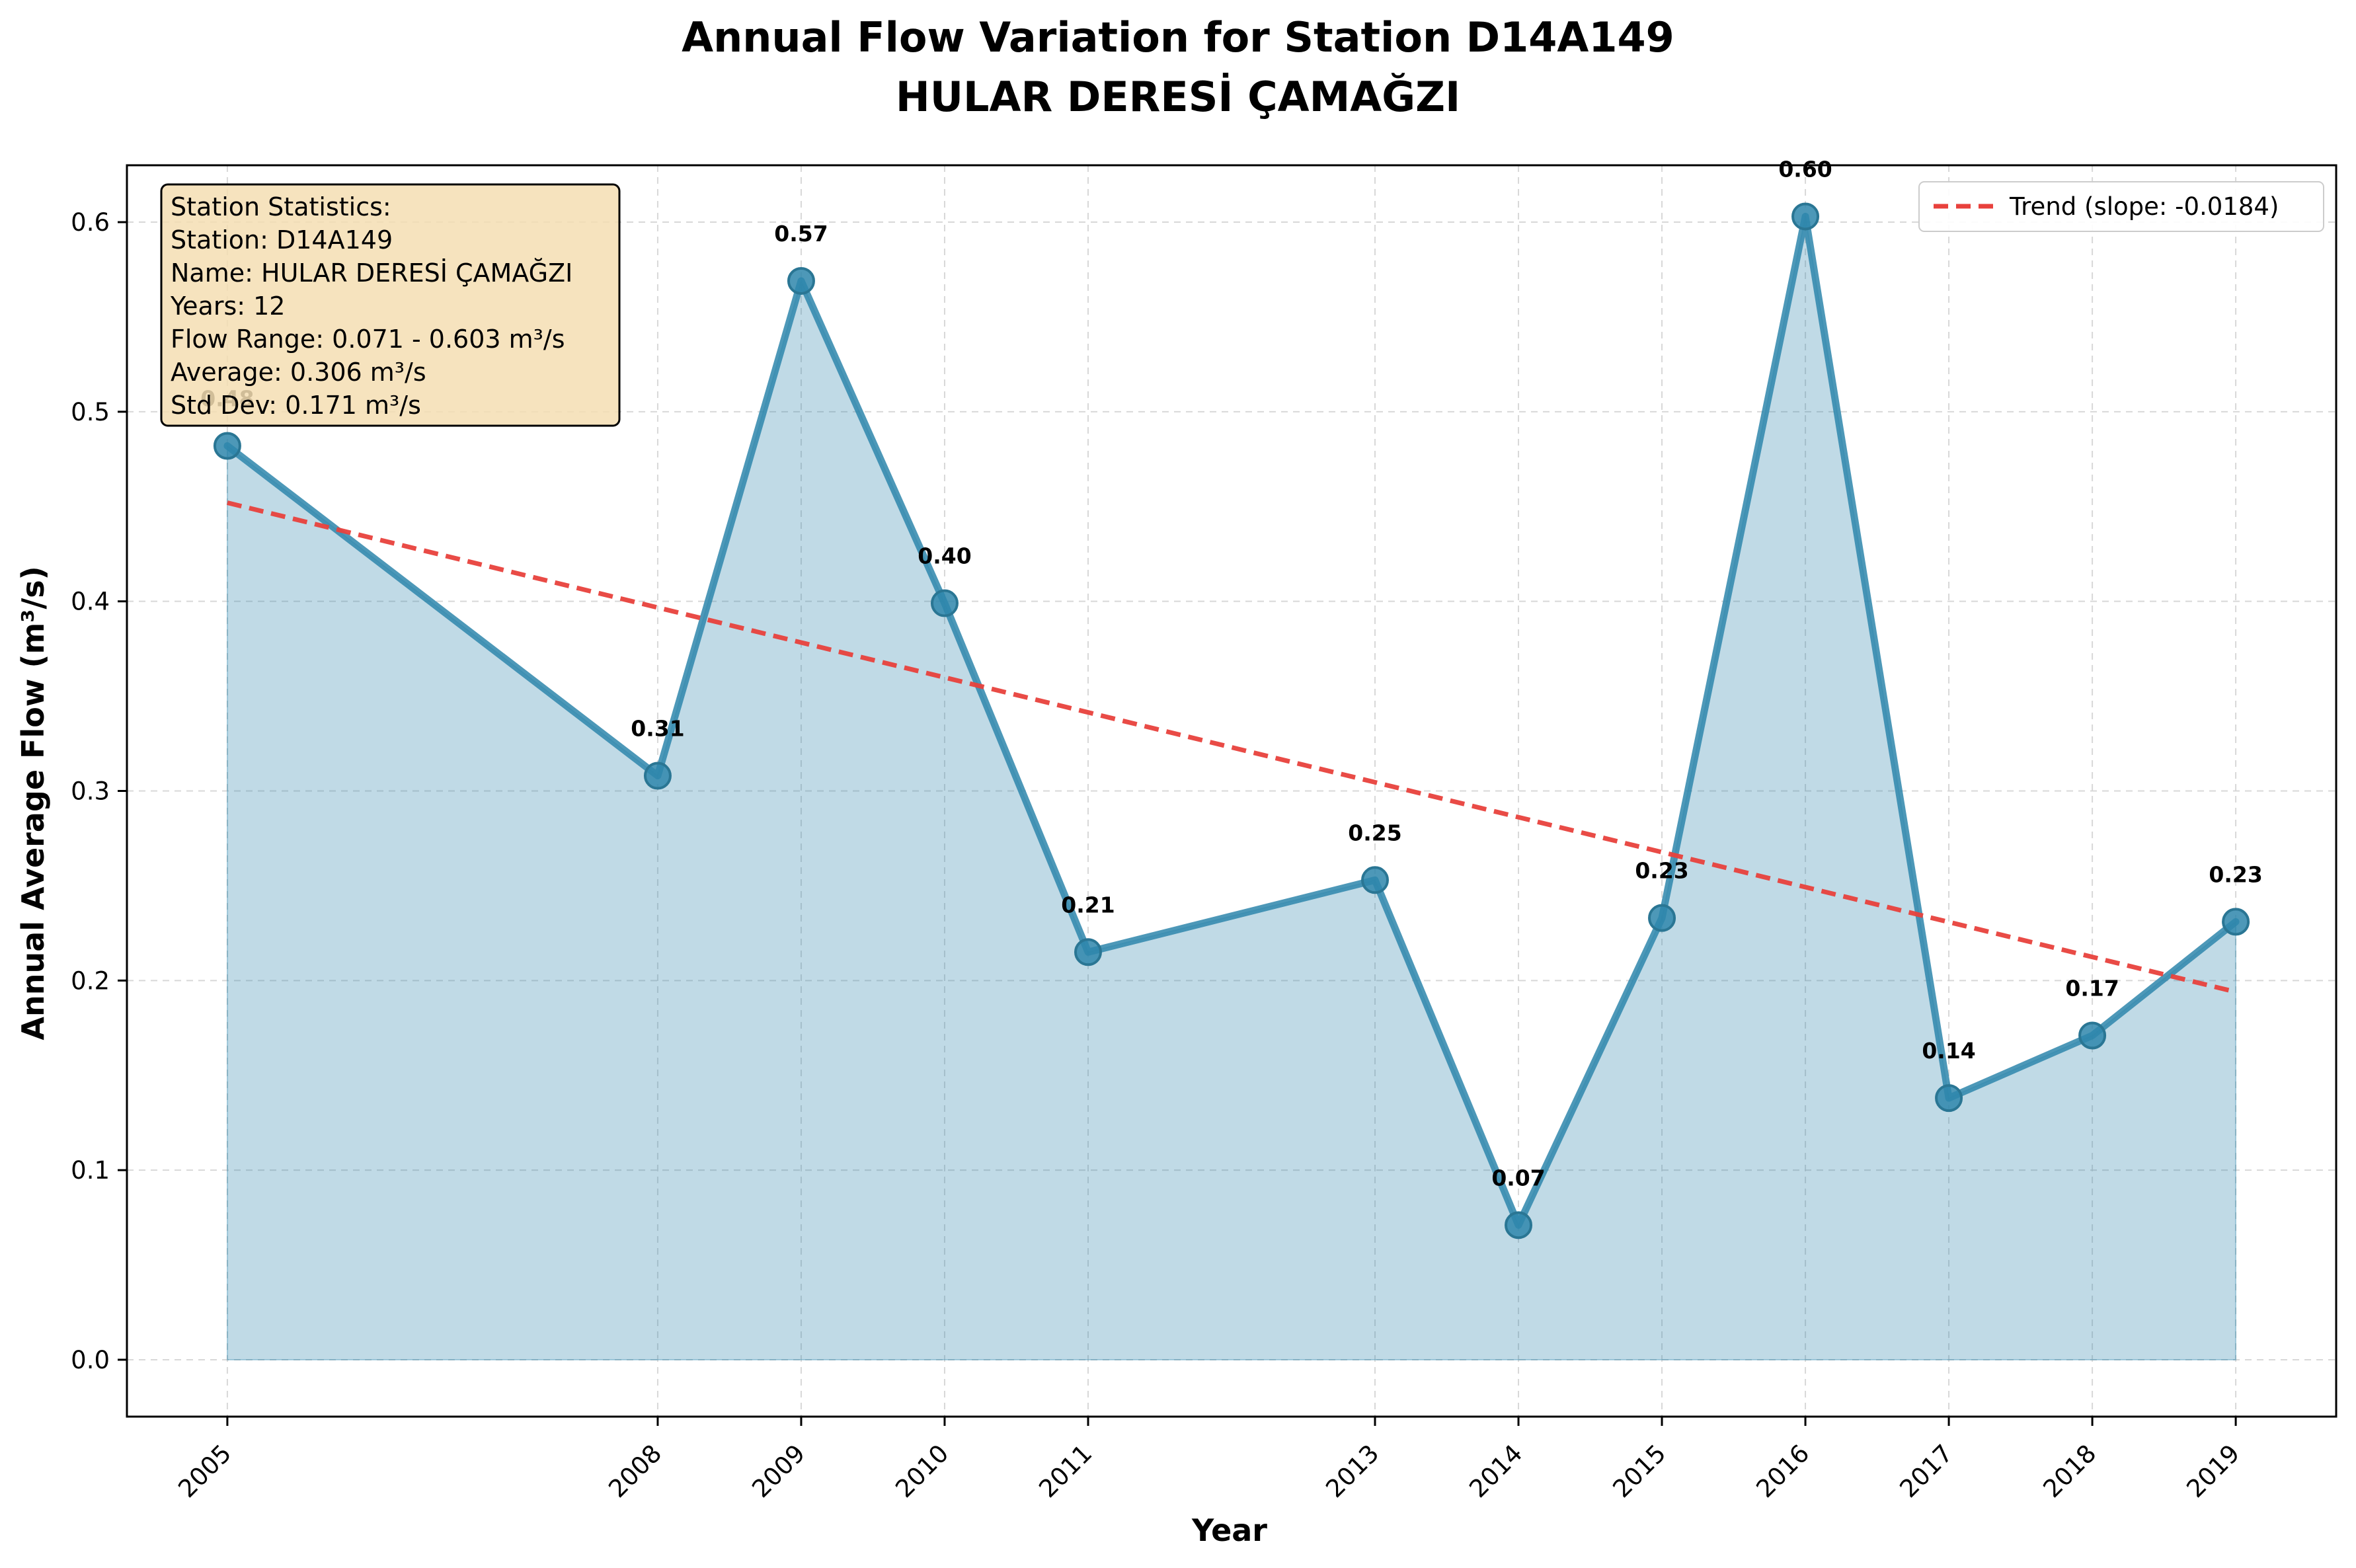  What do you see at coordinates (1782, 1471) in the screenshot?
I see `x-tick-label: 2016` at bounding box center [1782, 1471].